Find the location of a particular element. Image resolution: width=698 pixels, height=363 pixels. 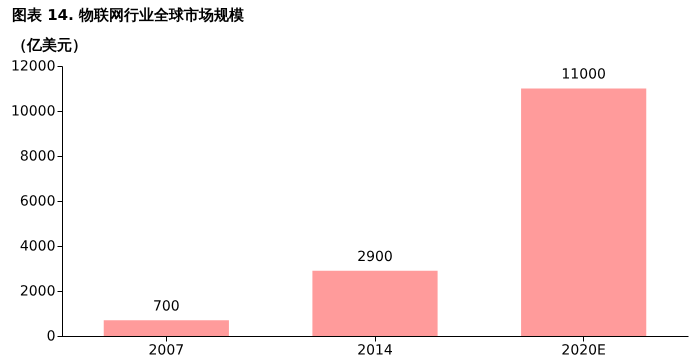

y-tick-label: 4000 is located at coordinates (38, 246).